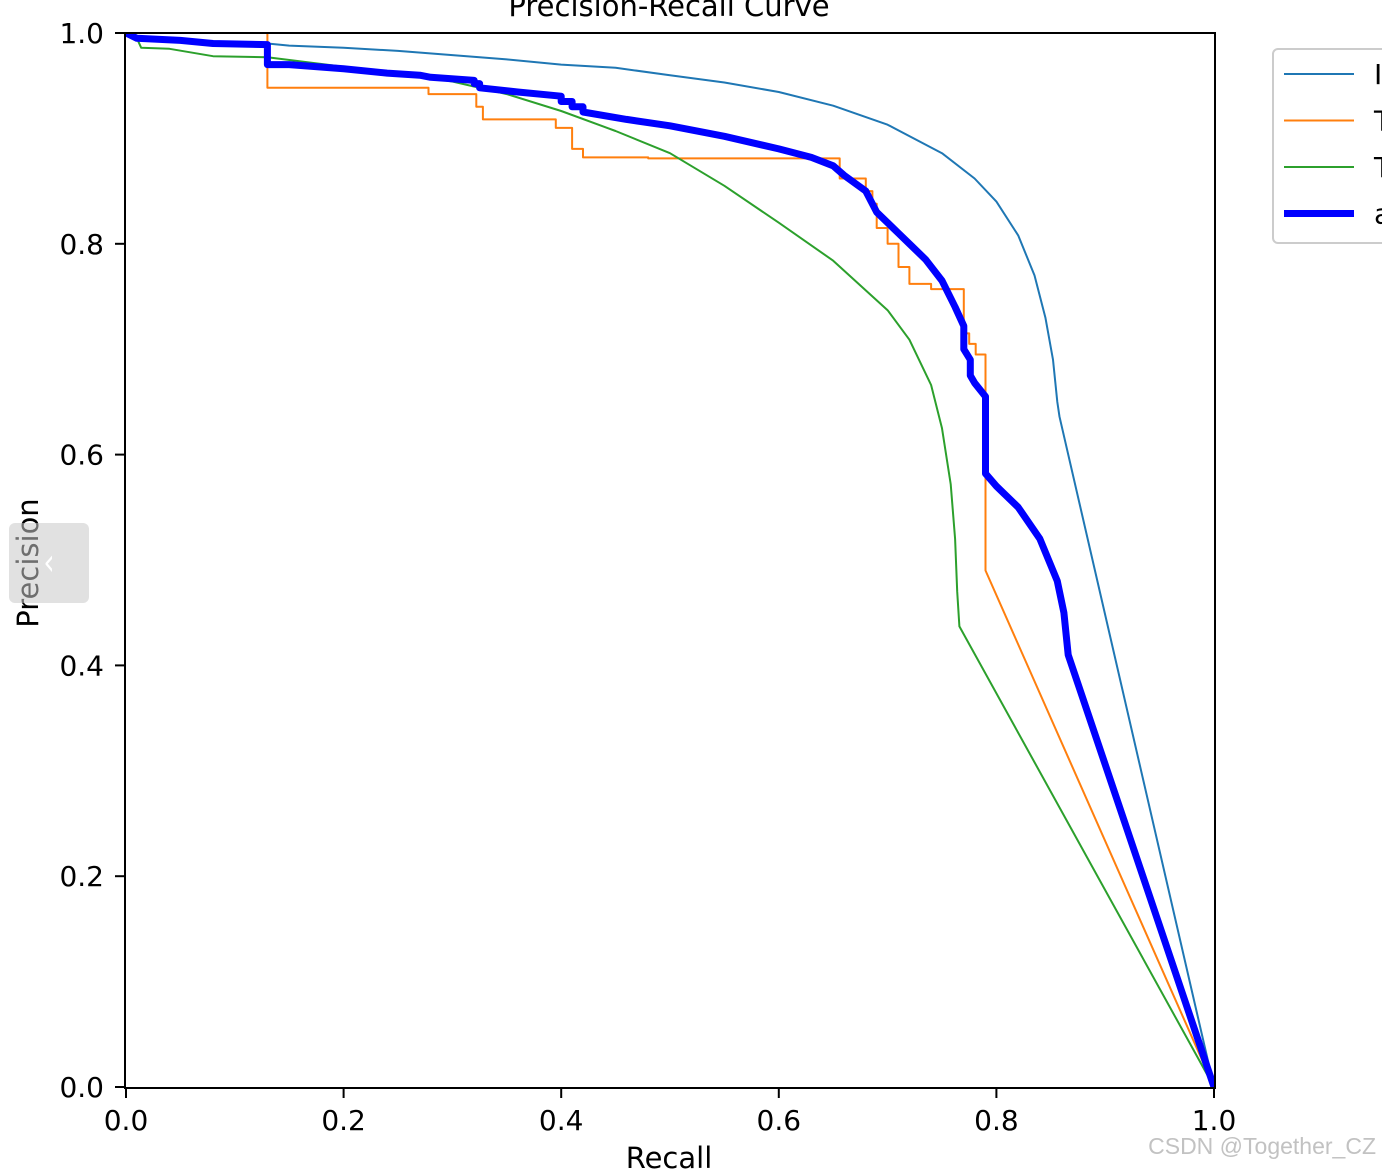  Describe the element at coordinates (81, 455) in the screenshot. I see `y-tick-label: 0.6` at that location.